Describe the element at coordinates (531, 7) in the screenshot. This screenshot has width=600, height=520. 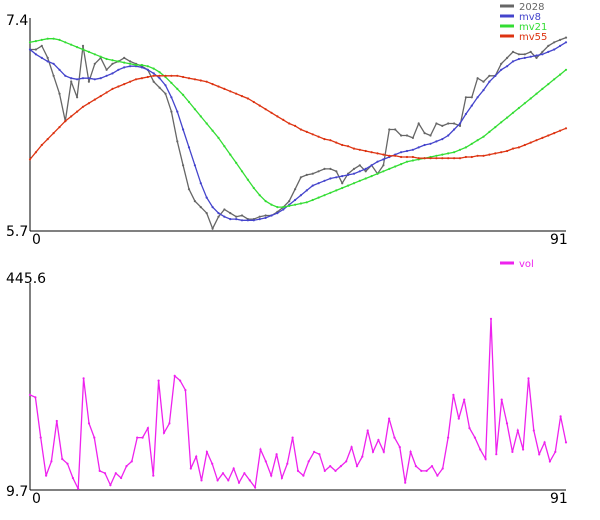
I see `price-legend-label-2028: 2028` at that location.